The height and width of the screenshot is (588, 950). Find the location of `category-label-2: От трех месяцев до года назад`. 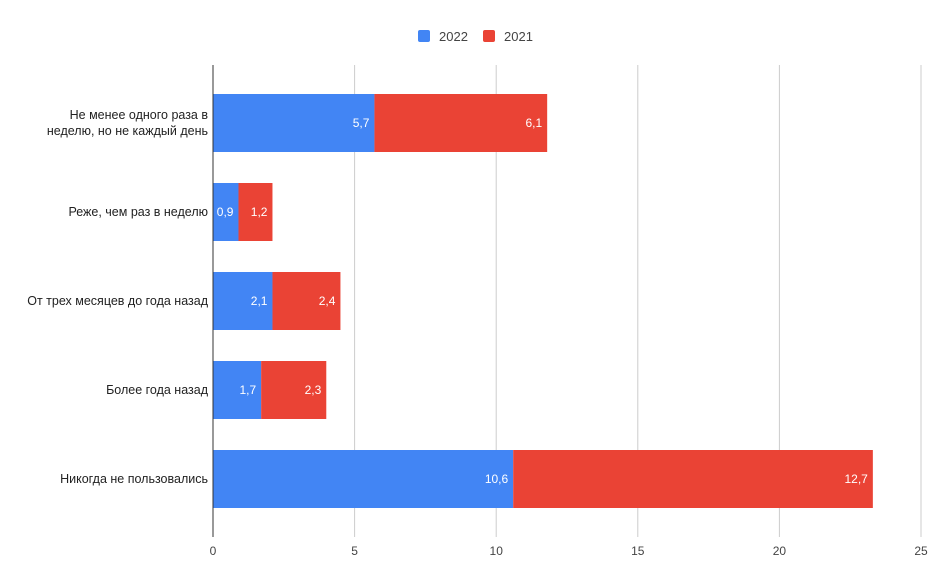

category-label-2: От трех месяцев до года назад is located at coordinates (117, 301).